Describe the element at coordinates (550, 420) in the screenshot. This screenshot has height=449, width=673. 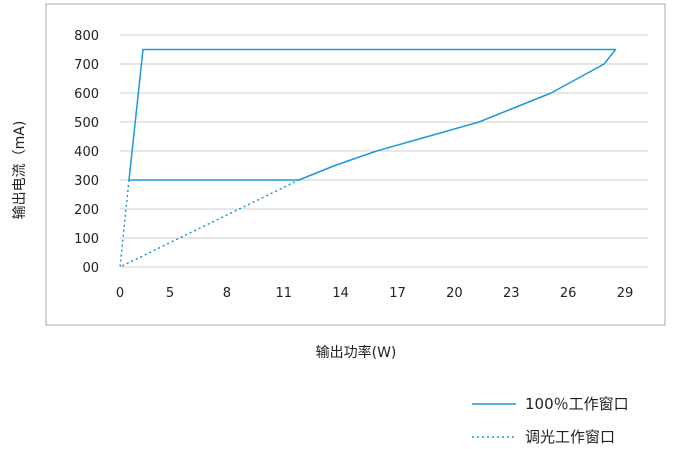
I see `legend: 100％工作窗口 调光工作窗口` at that location.